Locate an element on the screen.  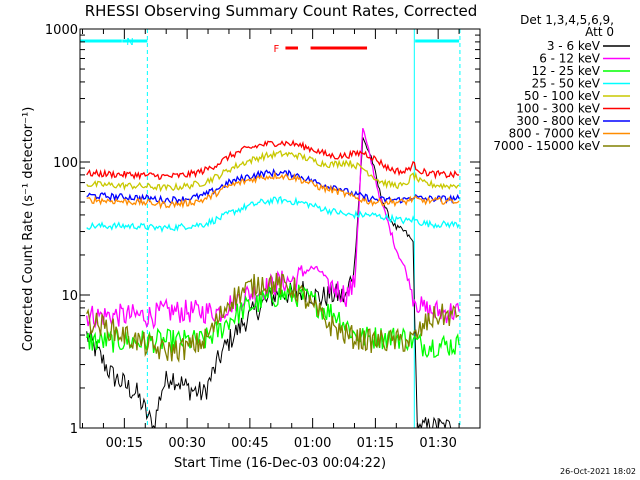
flag-label-F: F is located at coordinates (276, 49).